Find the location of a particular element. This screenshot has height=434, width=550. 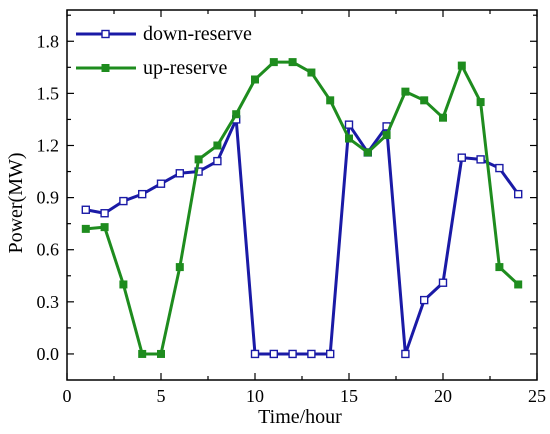

y-axis-title: Power(MW) is located at coordinates (16, 202).